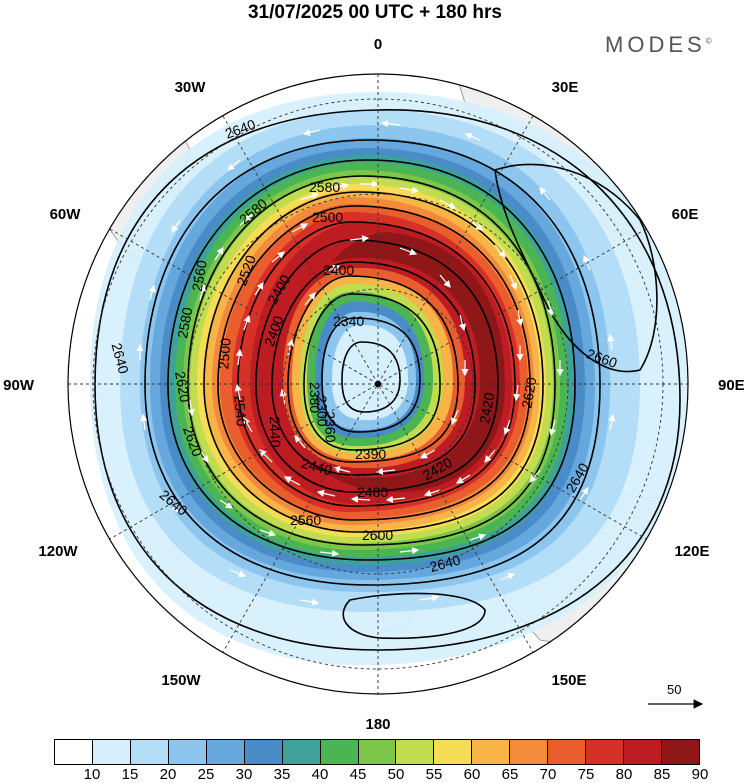 The height and width of the screenshot is (783, 750). Describe the element at coordinates (244, 774) in the screenshot. I see `colorbar-tick-label: 30` at that location.